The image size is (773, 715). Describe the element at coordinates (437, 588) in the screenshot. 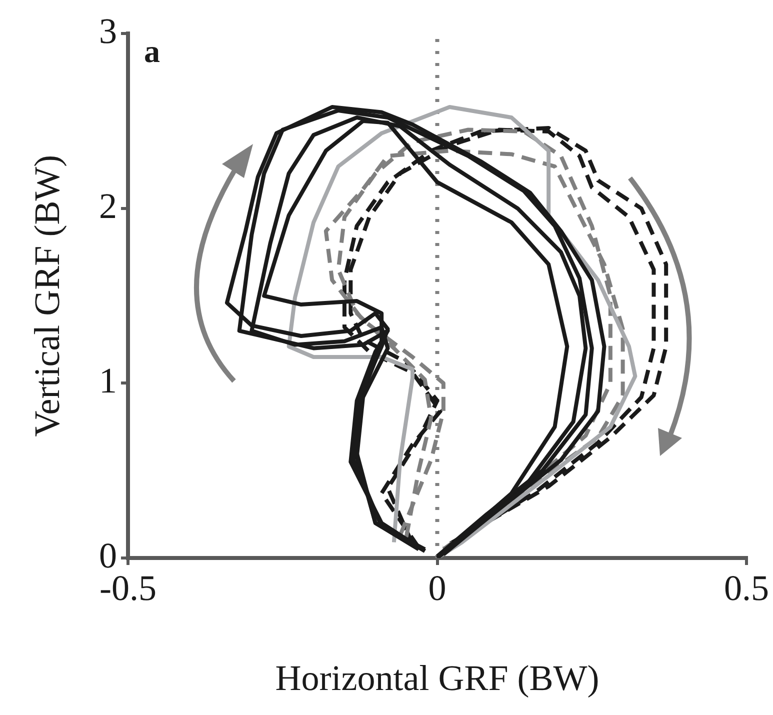

I see `x-tick-label: 0` at that location.